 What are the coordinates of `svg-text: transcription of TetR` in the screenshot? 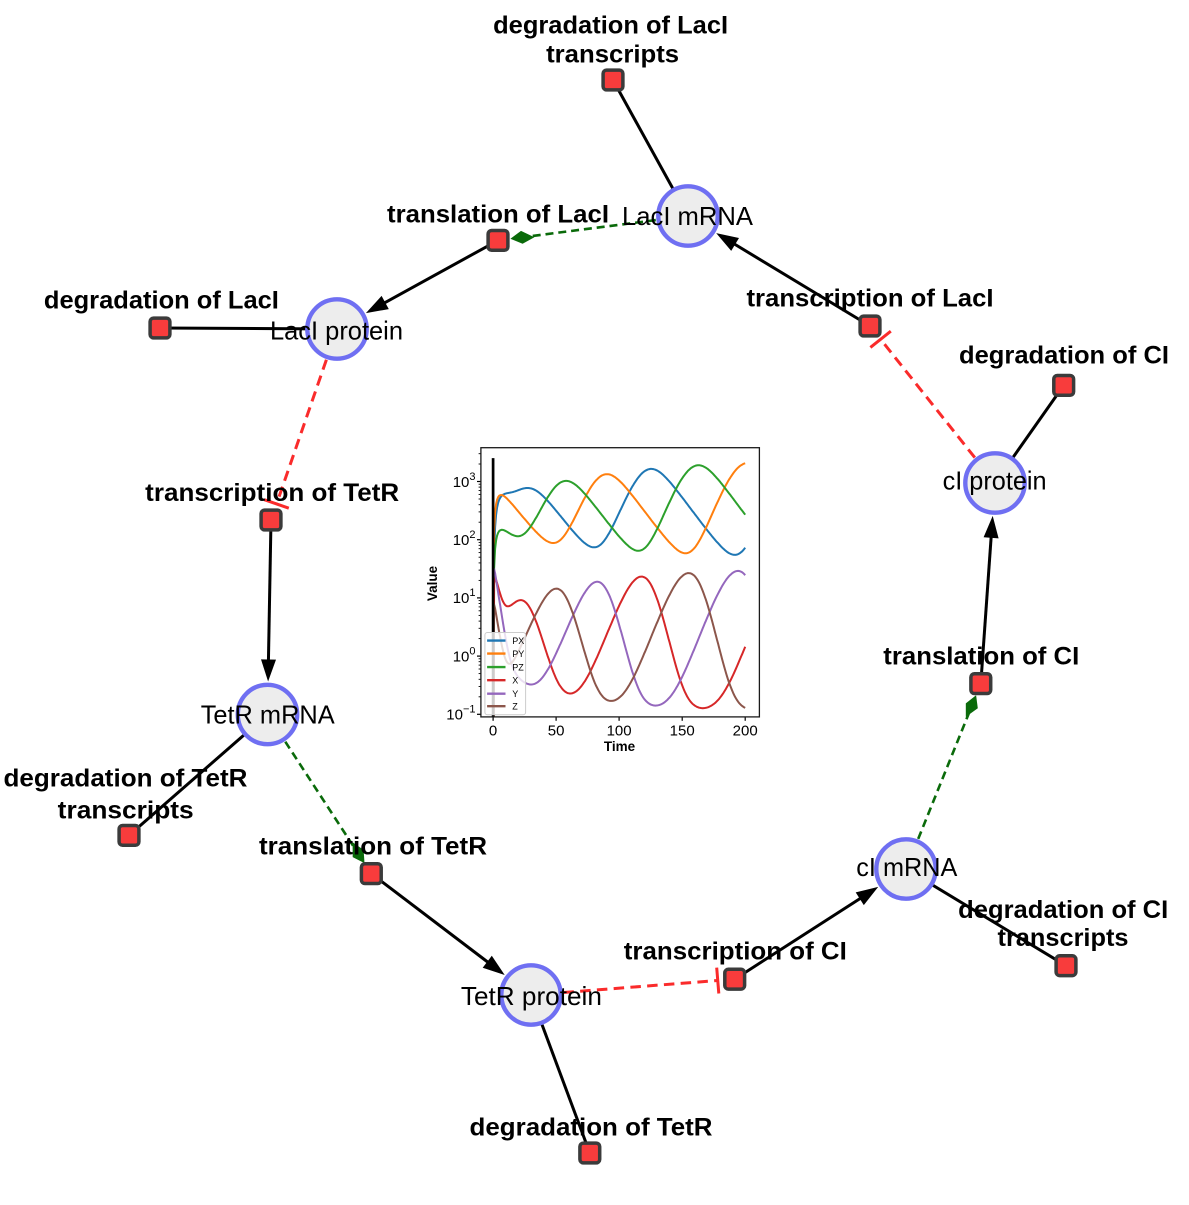 It's located at (272, 493).